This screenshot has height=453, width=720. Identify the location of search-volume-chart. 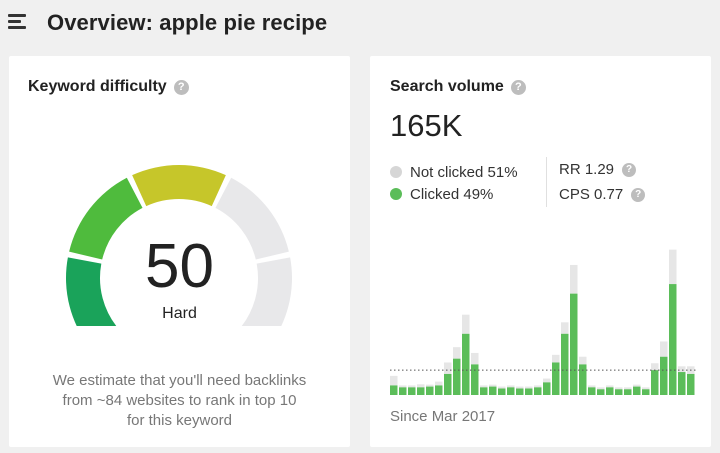
(543, 322).